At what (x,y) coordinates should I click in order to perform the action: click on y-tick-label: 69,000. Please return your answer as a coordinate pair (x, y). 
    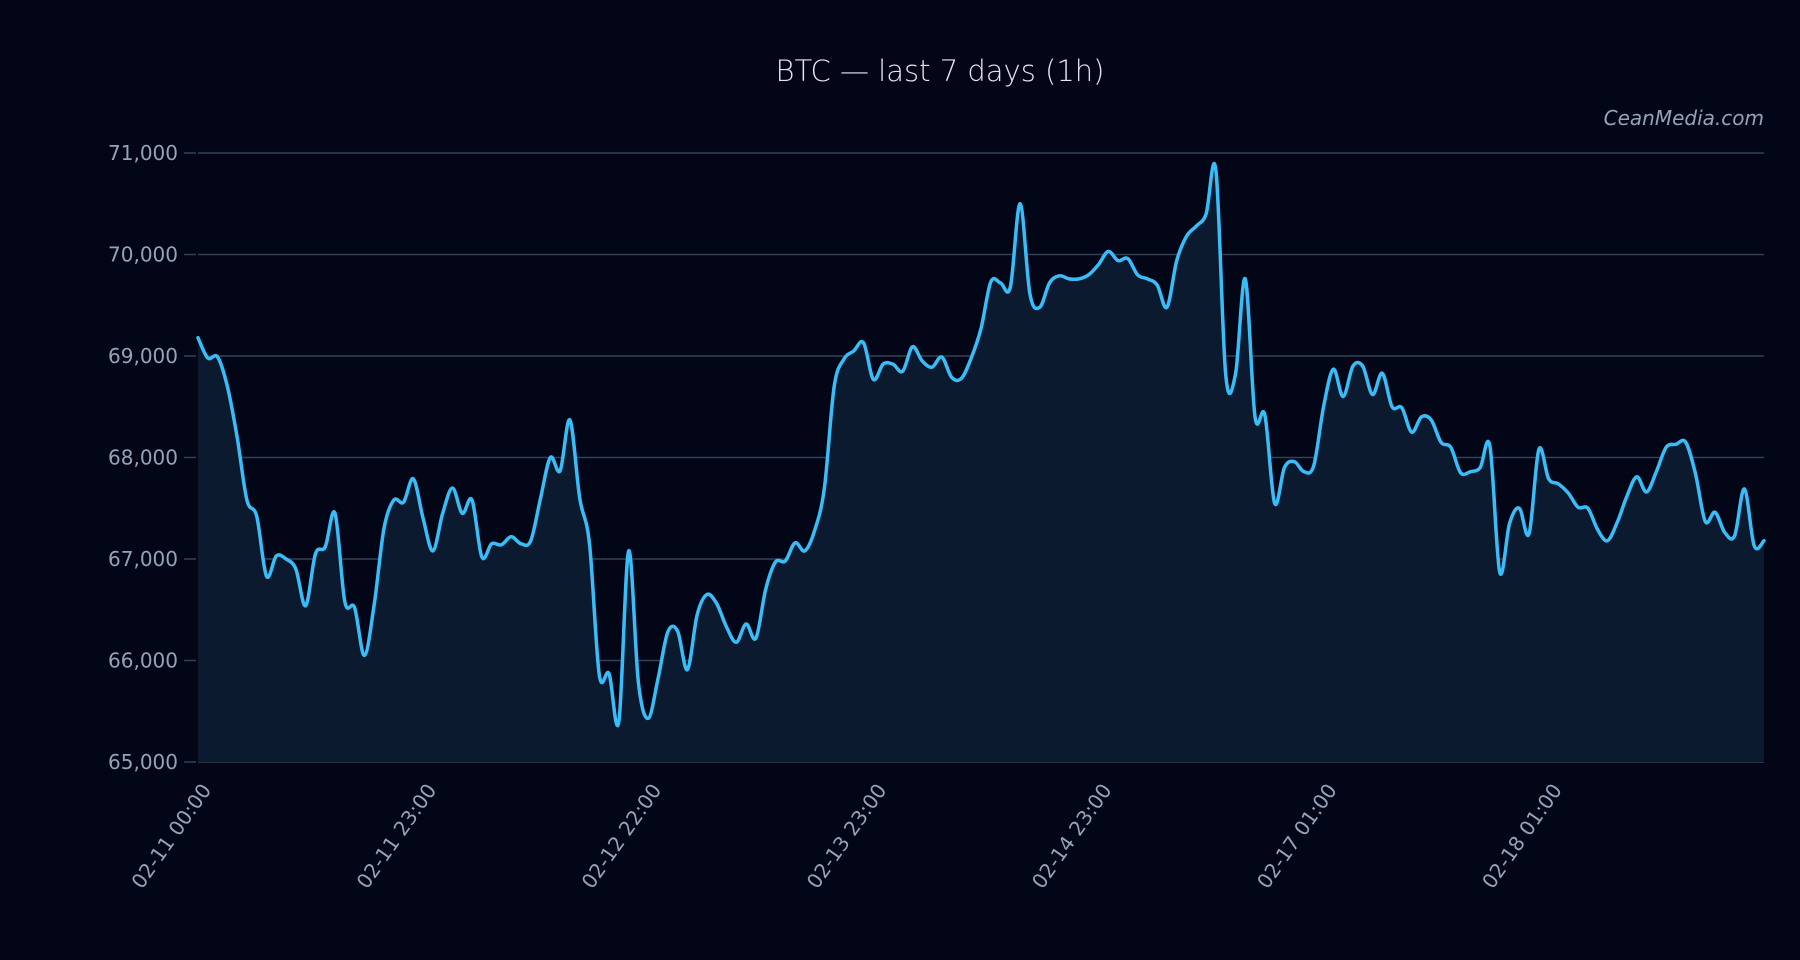
    Looking at the image, I should click on (143, 356).